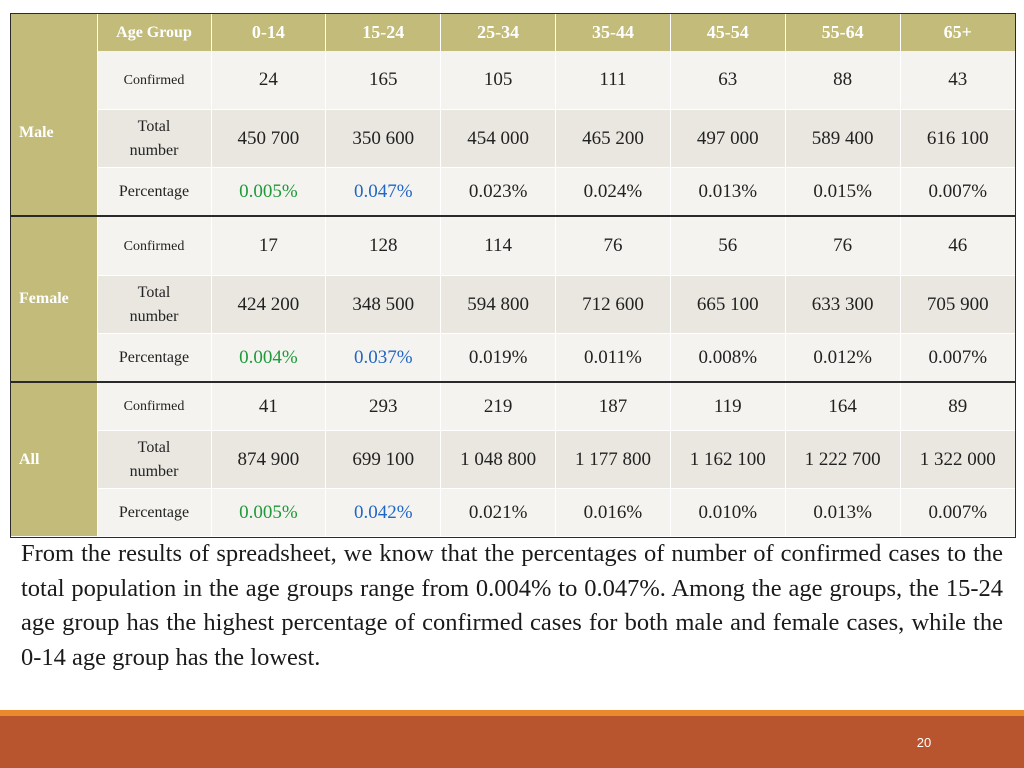 The width and height of the screenshot is (1024, 768). I want to click on header-blank-cell, so click(54, 32).